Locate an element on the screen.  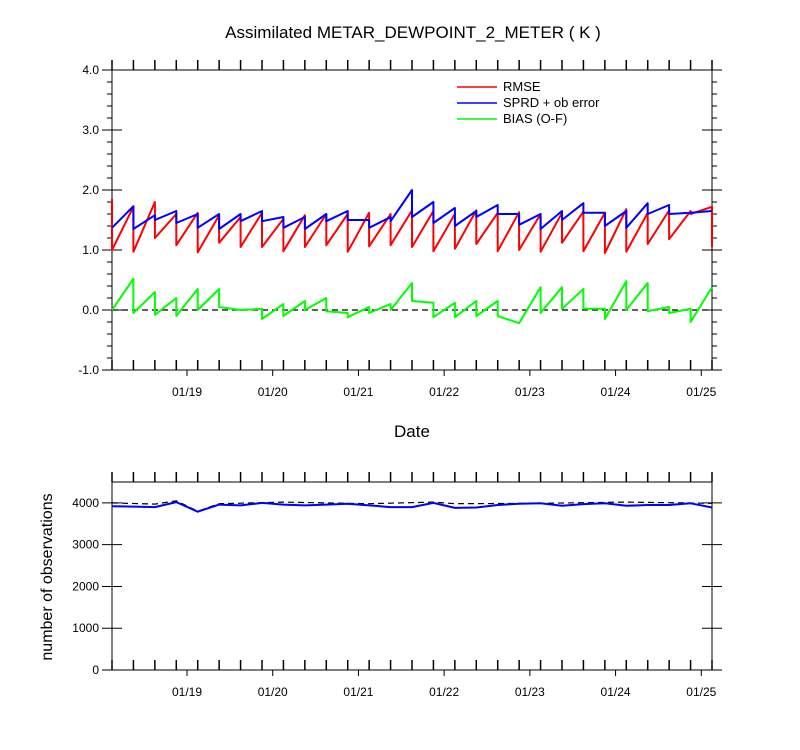
series-observations-possible is located at coordinates (412, 506).